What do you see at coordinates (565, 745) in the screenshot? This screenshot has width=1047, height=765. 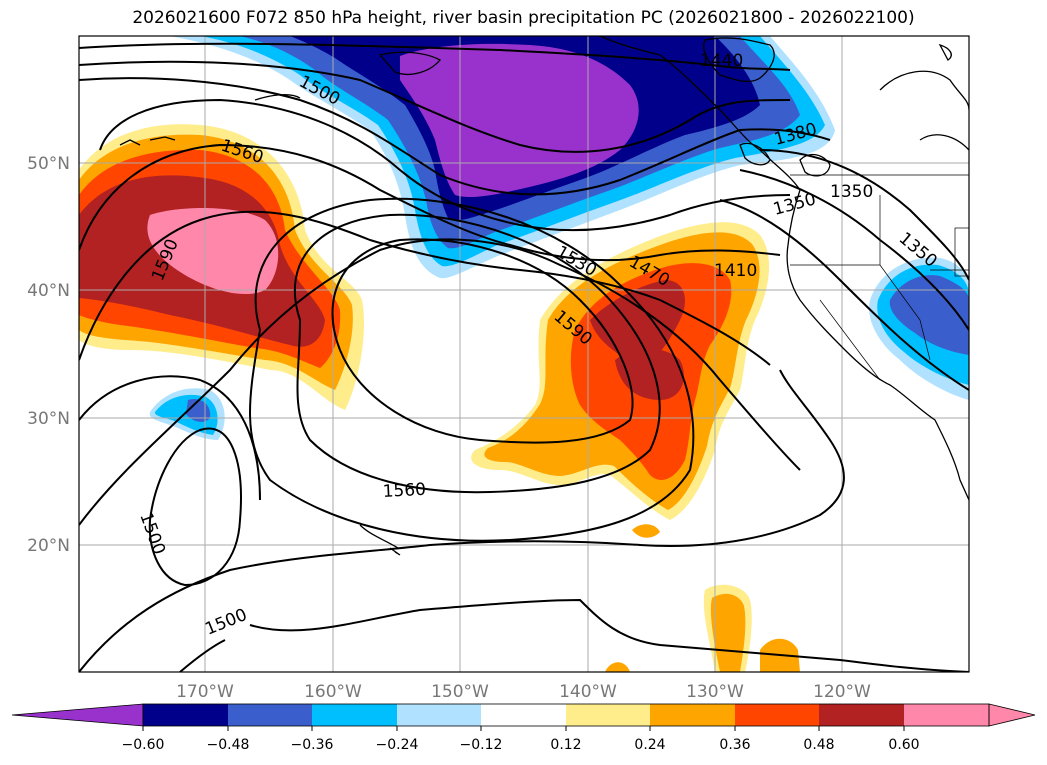 I see `colorbar-tick-label: 0.12` at bounding box center [565, 745].